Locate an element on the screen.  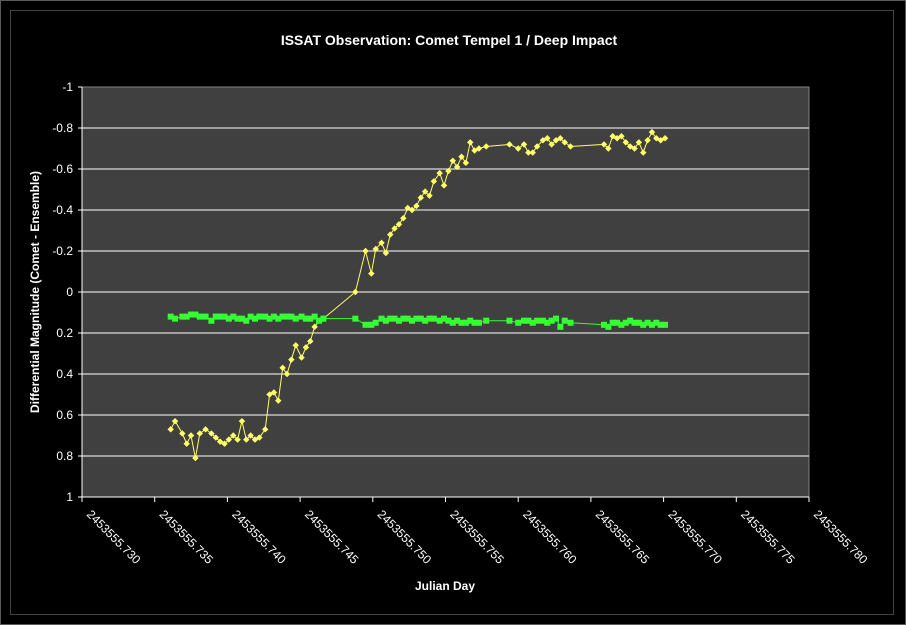
y-tick-label: -0.8 is located at coordinates (62, 128).